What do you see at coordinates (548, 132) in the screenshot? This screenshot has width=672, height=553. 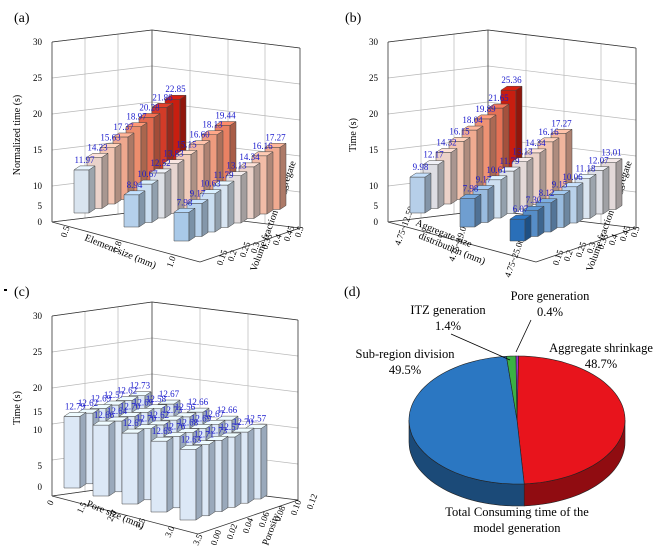 I see `bar-value-label: 16.16` at bounding box center [548, 132].